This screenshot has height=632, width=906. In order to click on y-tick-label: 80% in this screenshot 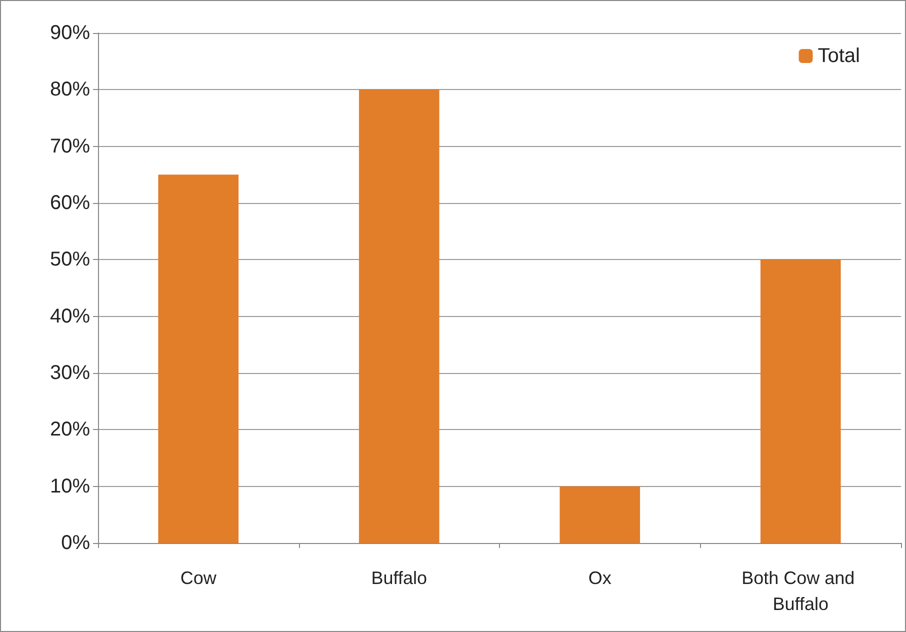, I will do `click(70, 89)`.